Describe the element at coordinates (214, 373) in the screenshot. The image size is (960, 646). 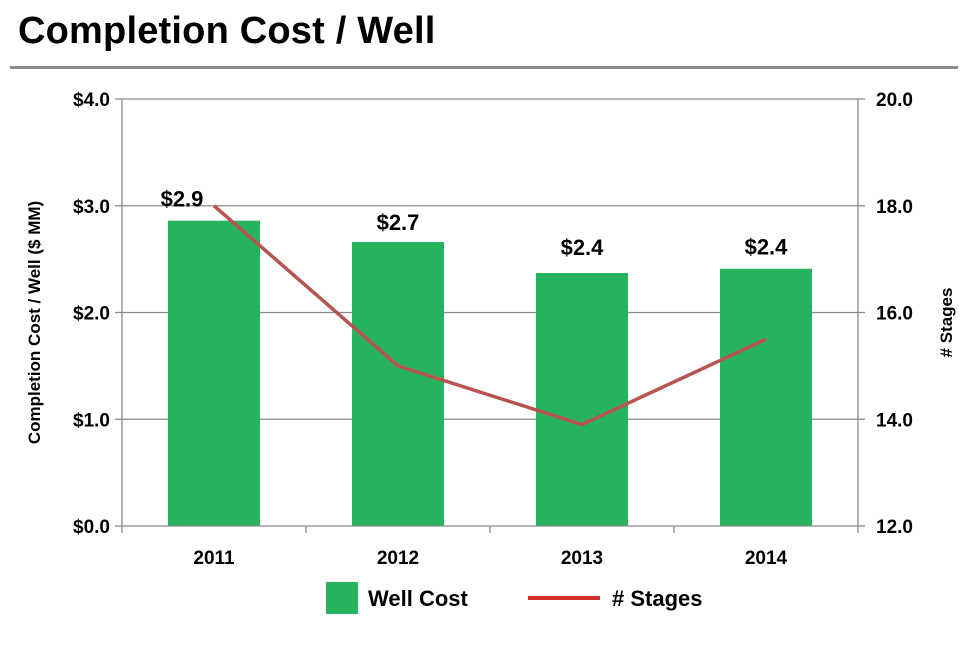
I see `bar-2011` at that location.